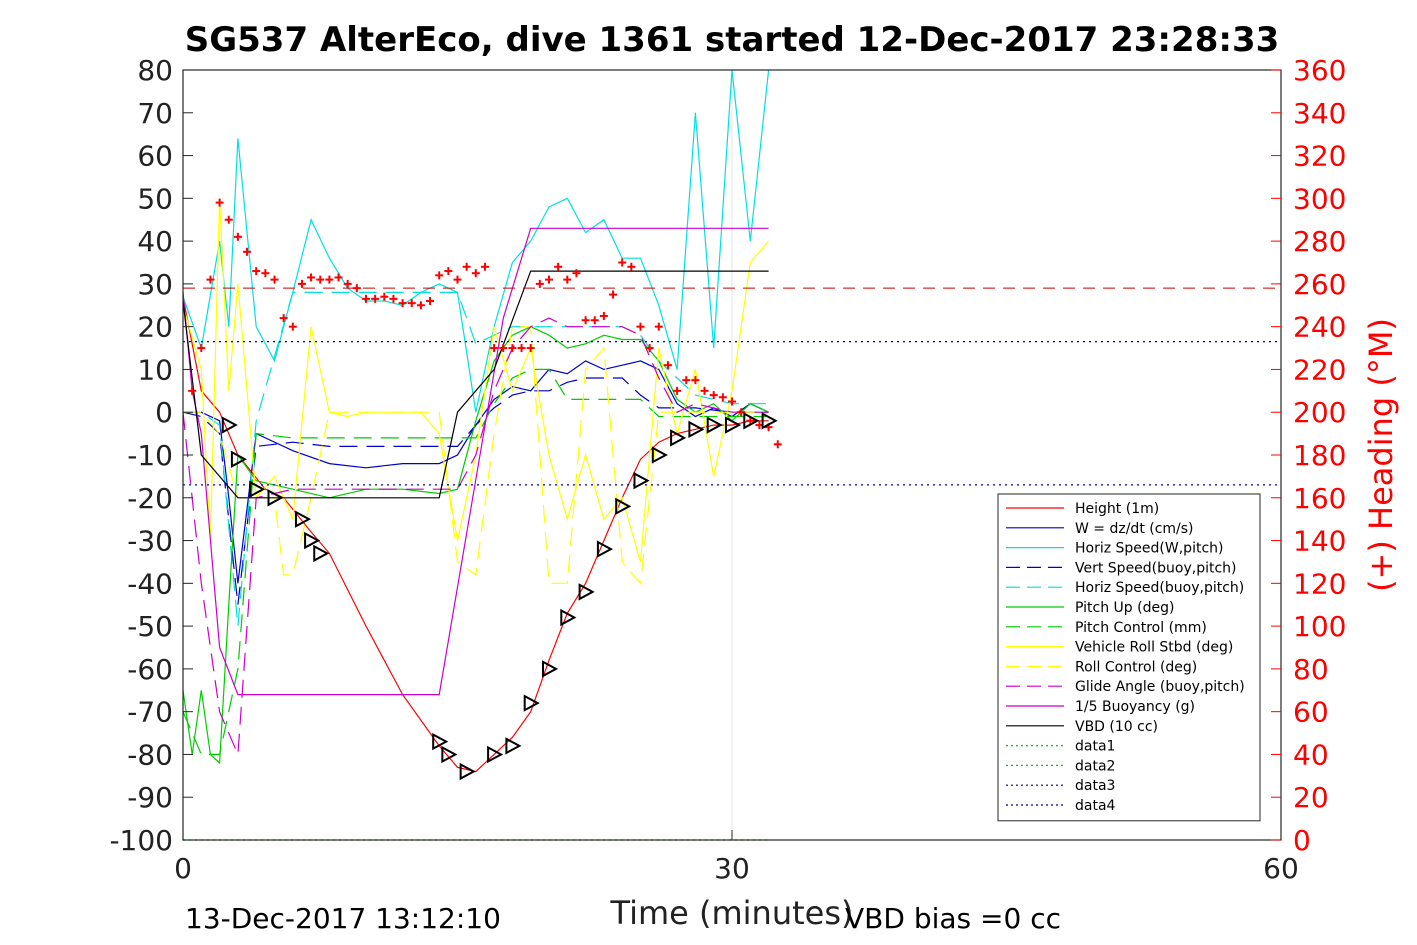 The width and height of the screenshot is (1417, 945). What do you see at coordinates (1095, 786) in the screenshot?
I see `legend-entry: data3` at bounding box center [1095, 786].